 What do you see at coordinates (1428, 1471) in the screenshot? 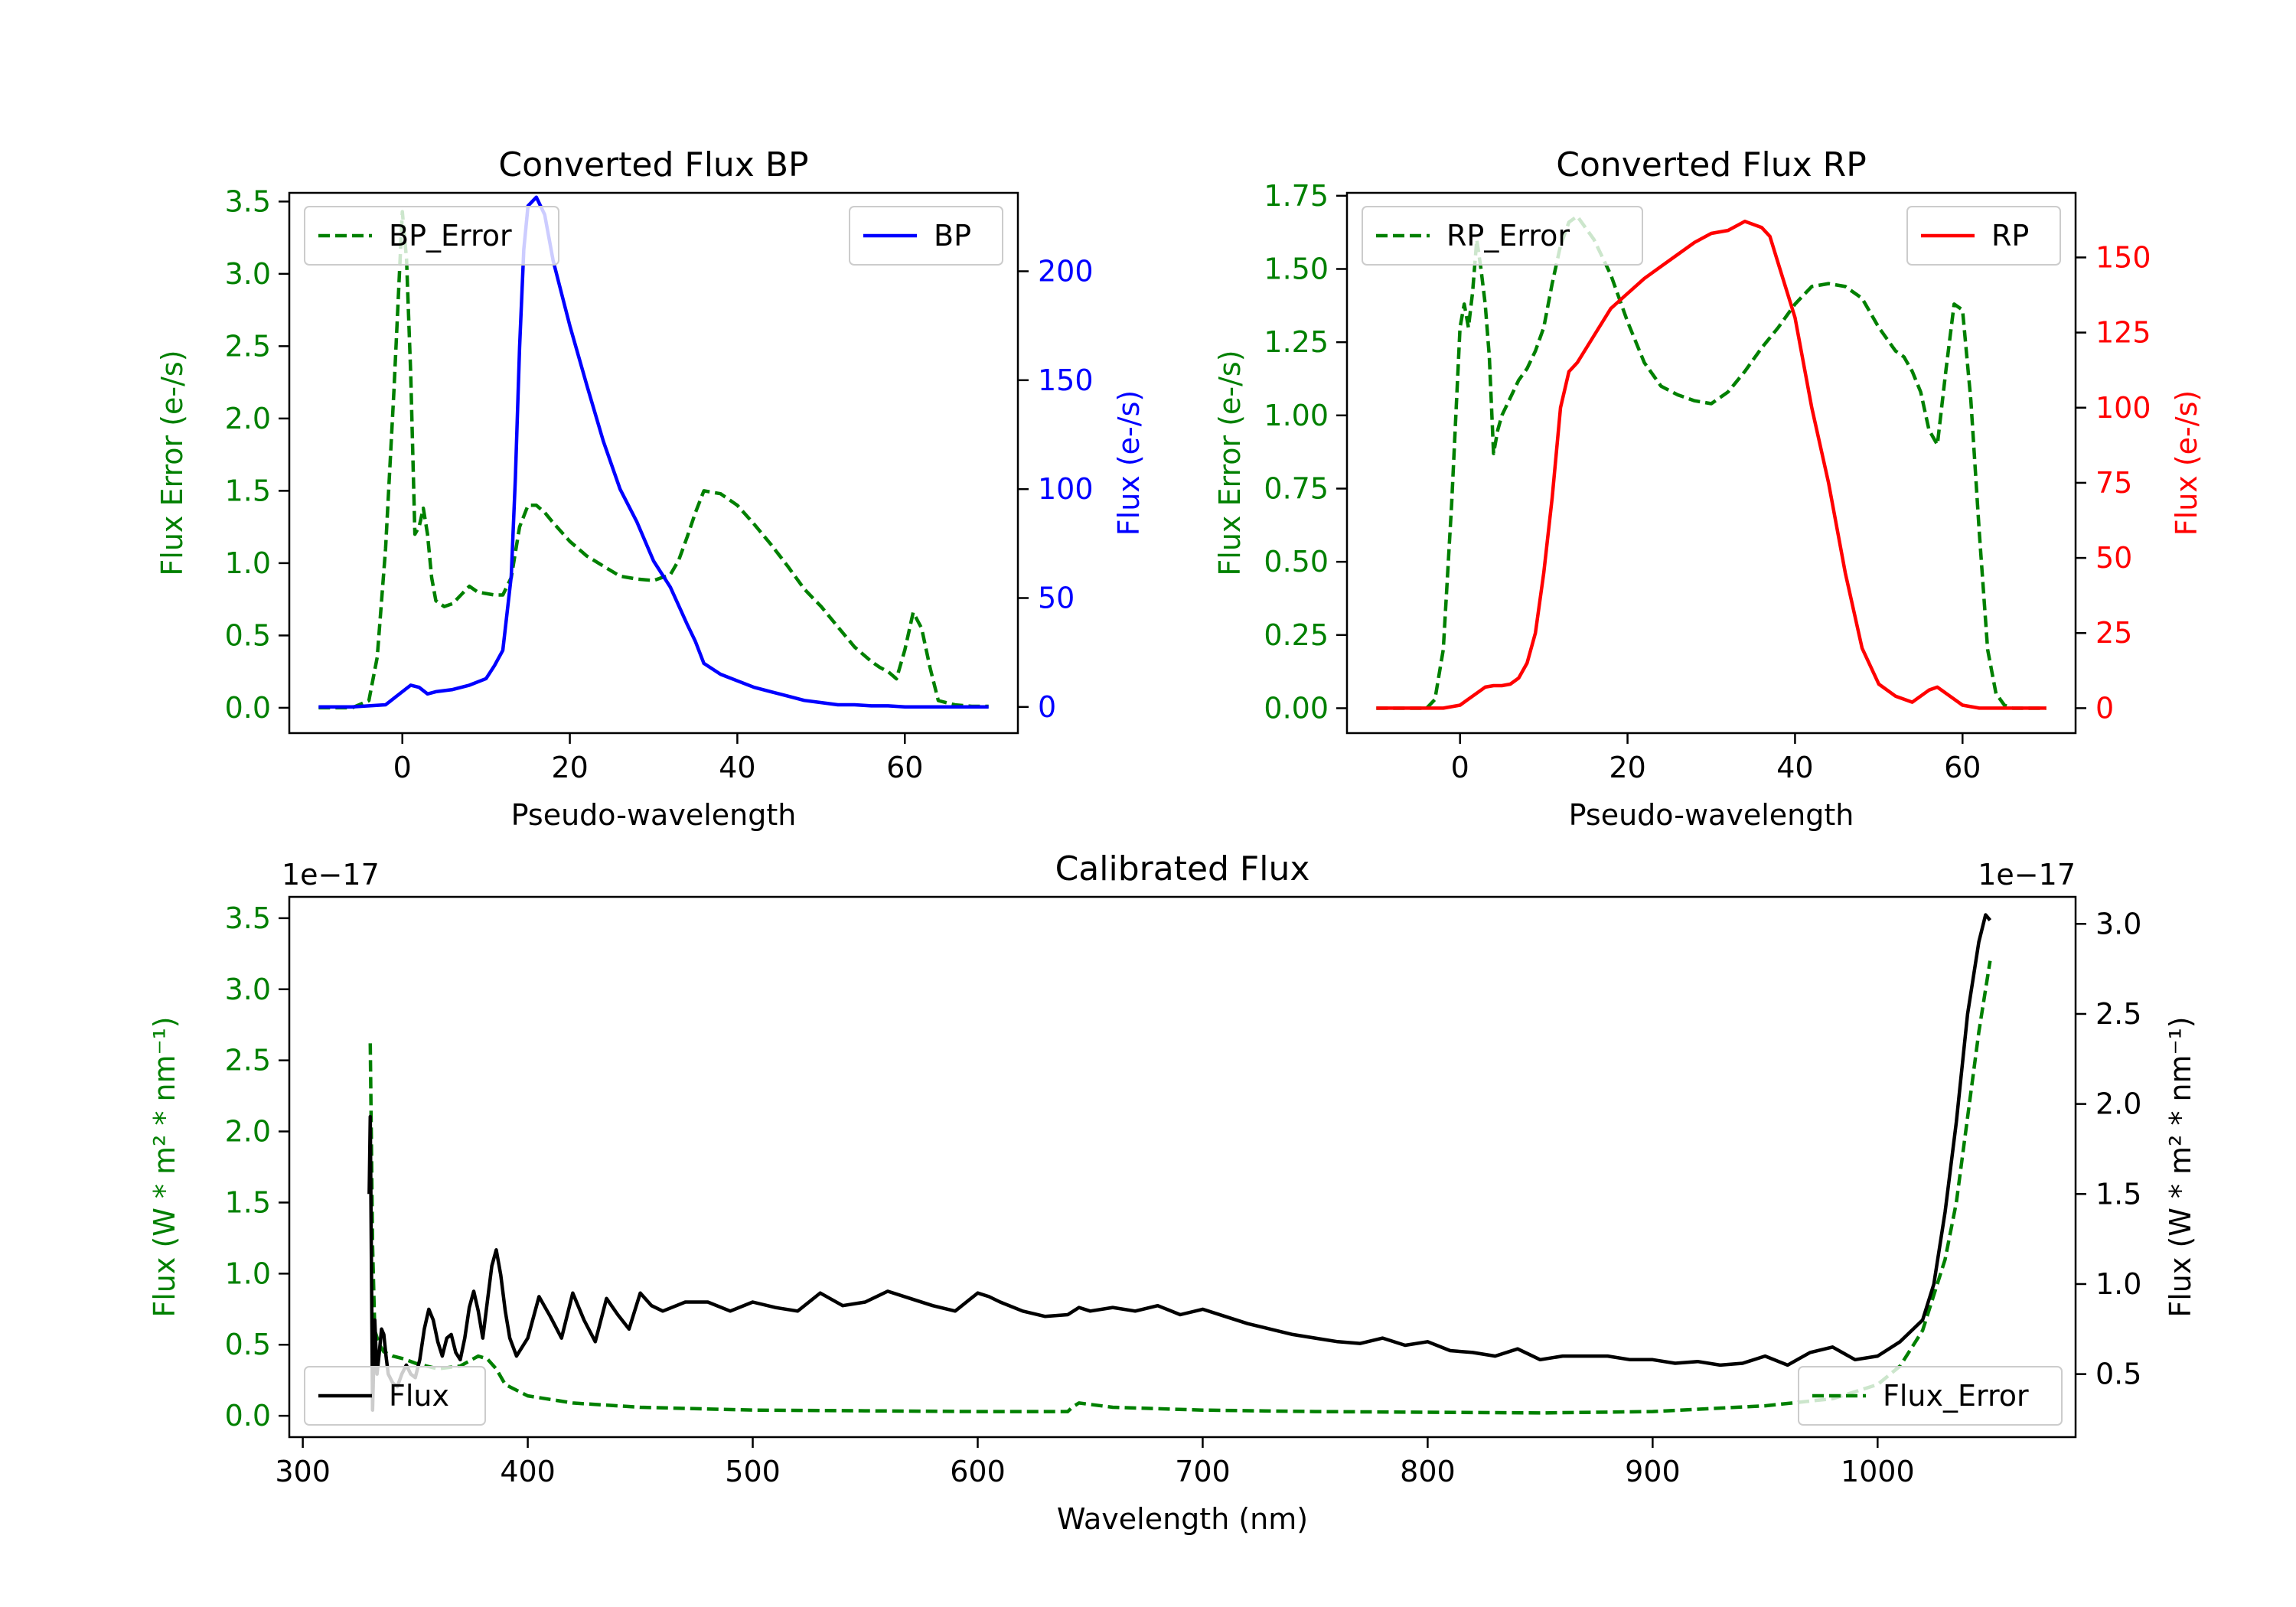
I see `x-tick-label: 800` at bounding box center [1428, 1471].